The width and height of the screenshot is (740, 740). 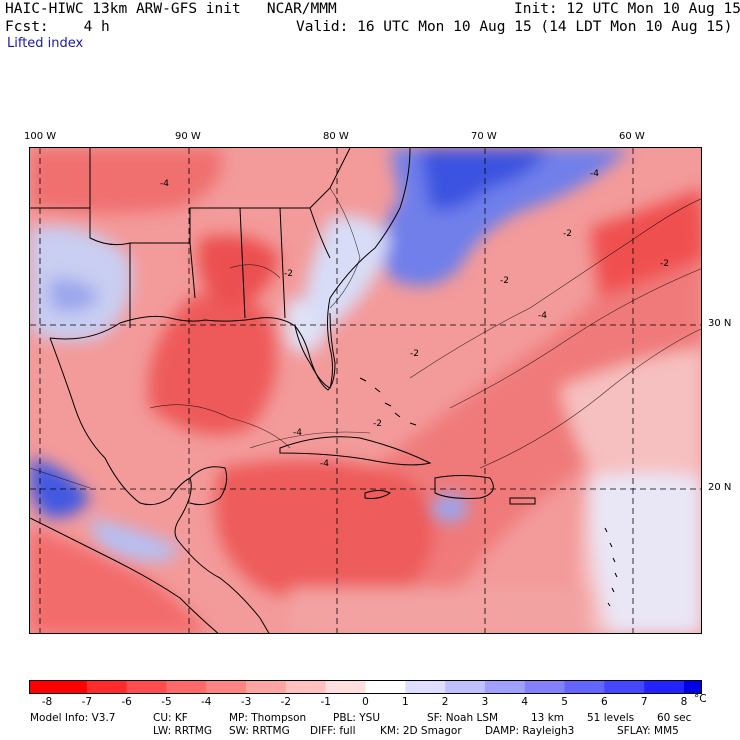 I want to click on model-info-lw: LW: RRTMG, so click(x=182, y=731).